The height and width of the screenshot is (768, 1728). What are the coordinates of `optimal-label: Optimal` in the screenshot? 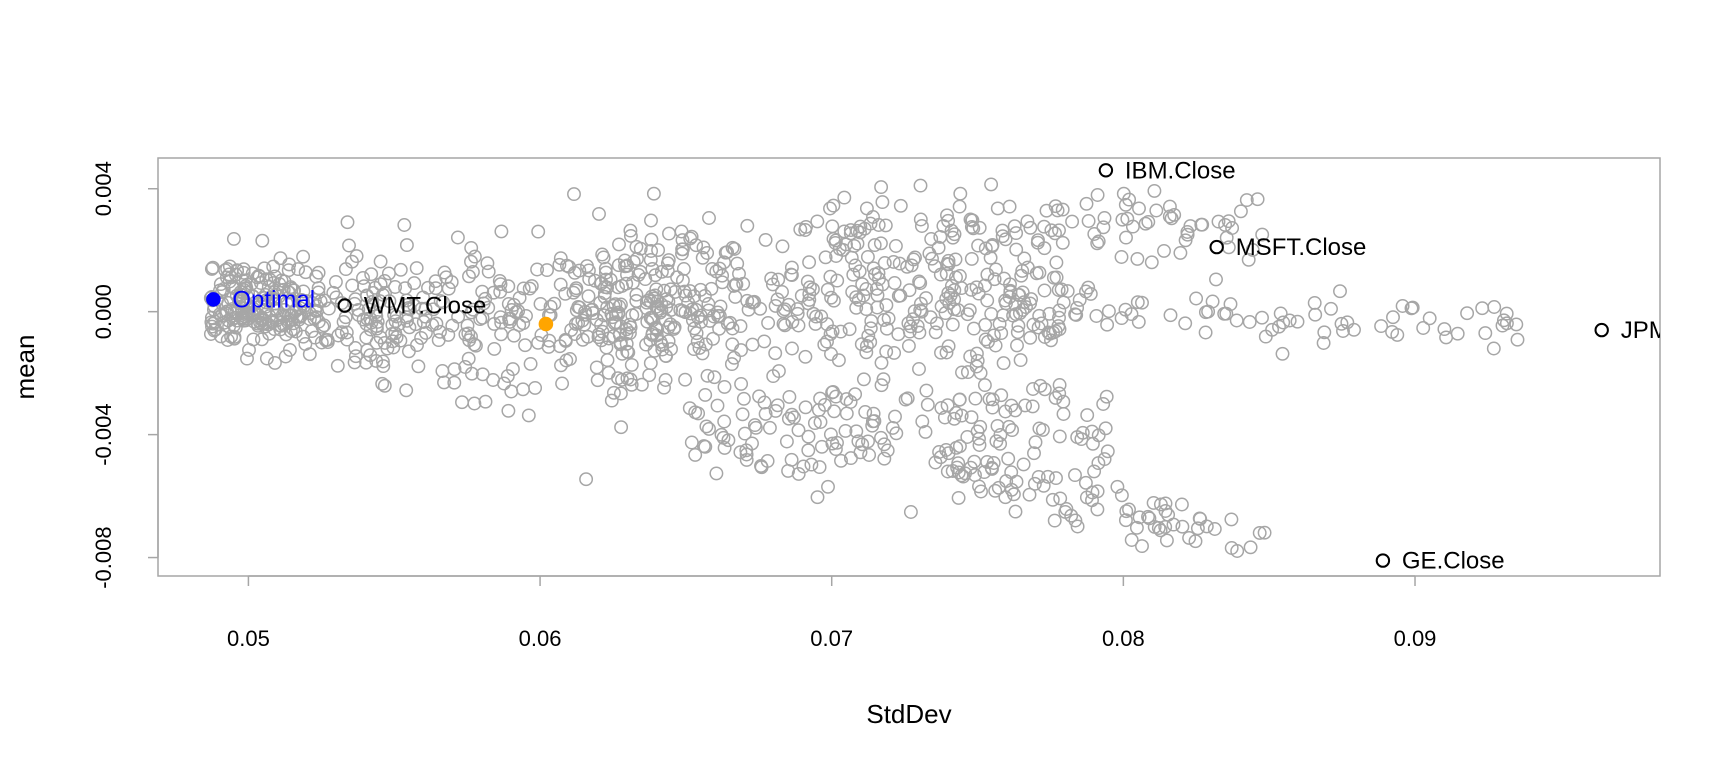 It's located at (273, 299).